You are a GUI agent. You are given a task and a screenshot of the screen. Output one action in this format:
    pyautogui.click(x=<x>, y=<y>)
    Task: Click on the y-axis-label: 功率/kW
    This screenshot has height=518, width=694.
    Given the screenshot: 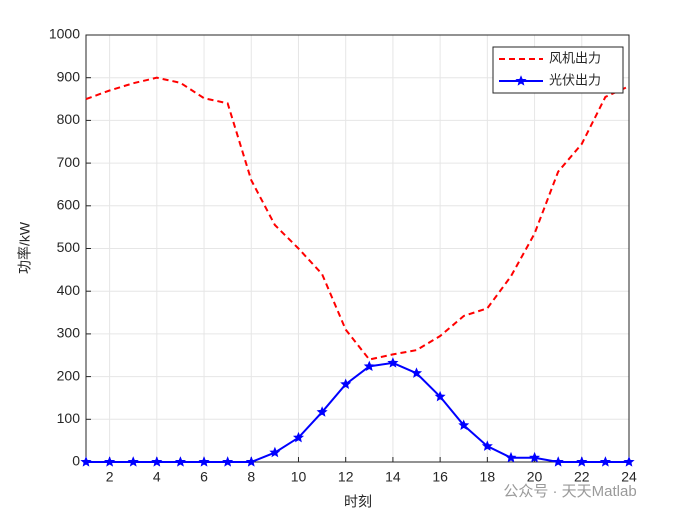 What is the action you would take?
    pyautogui.click(x=25, y=247)
    